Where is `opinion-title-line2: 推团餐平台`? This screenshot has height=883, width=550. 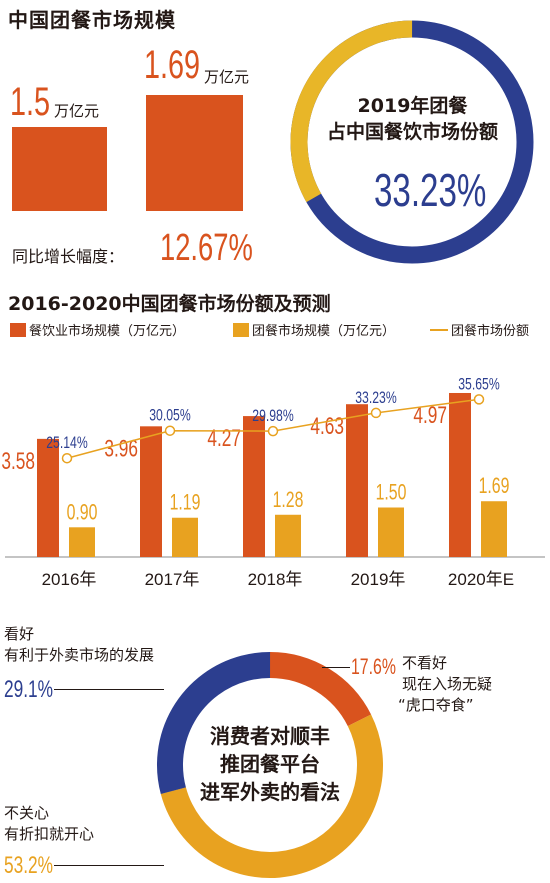
opinion-title-line2: 推团餐平台 is located at coordinates (270, 764).